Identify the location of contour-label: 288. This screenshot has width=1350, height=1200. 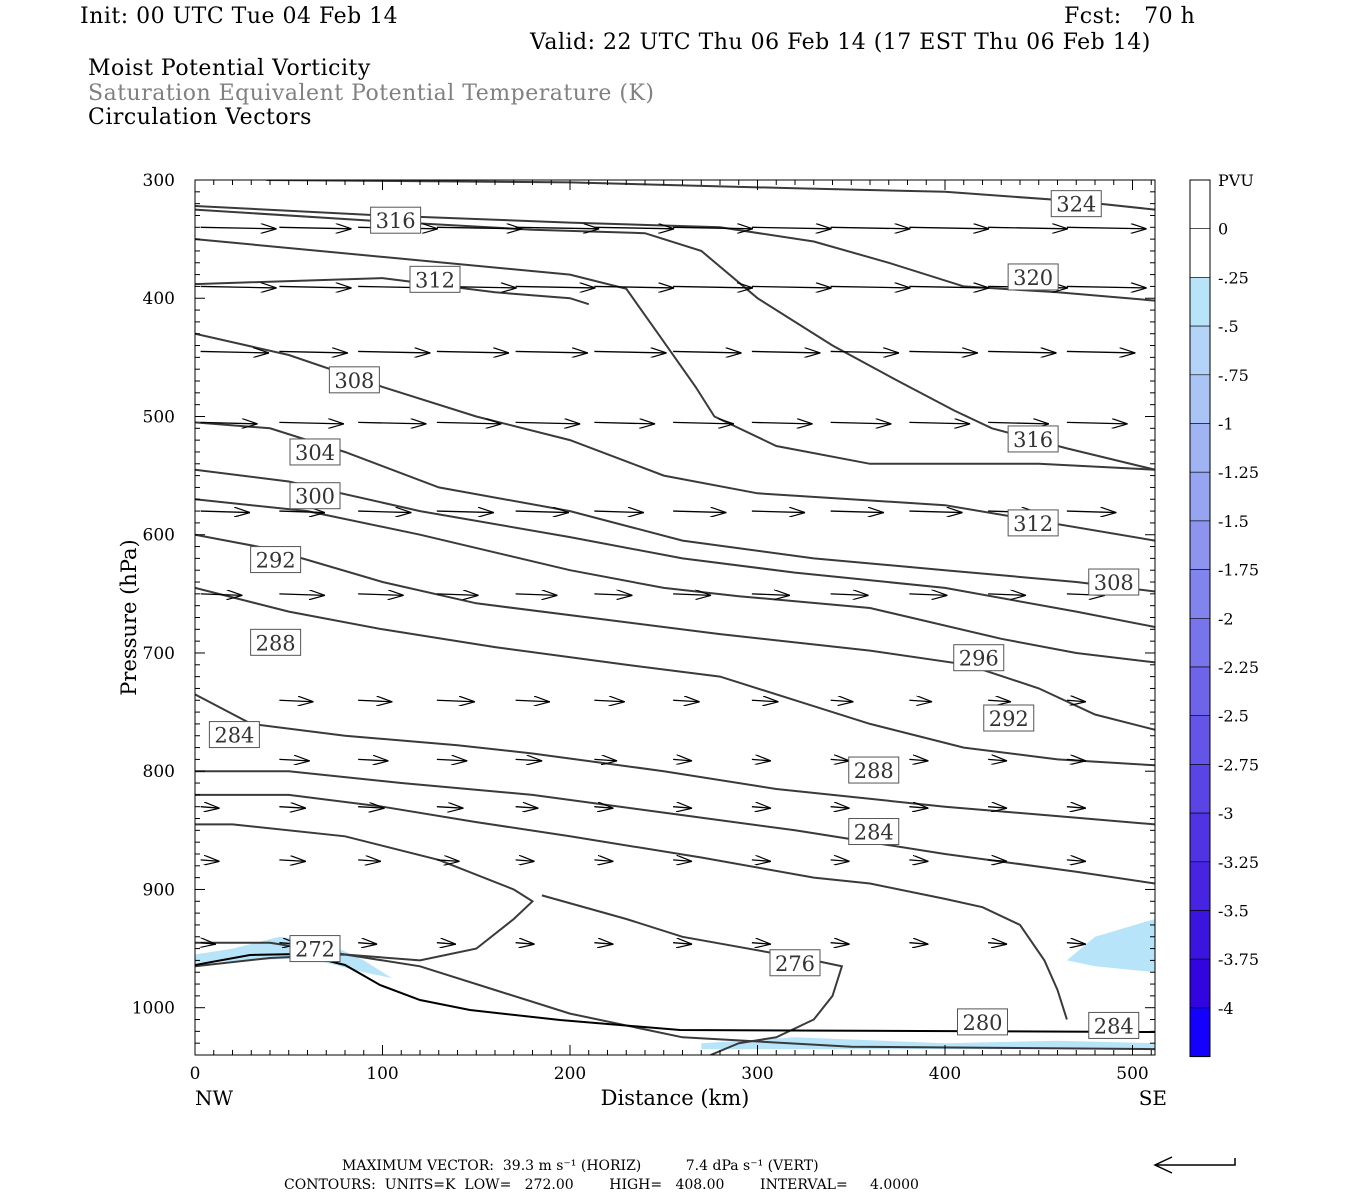
(276, 643).